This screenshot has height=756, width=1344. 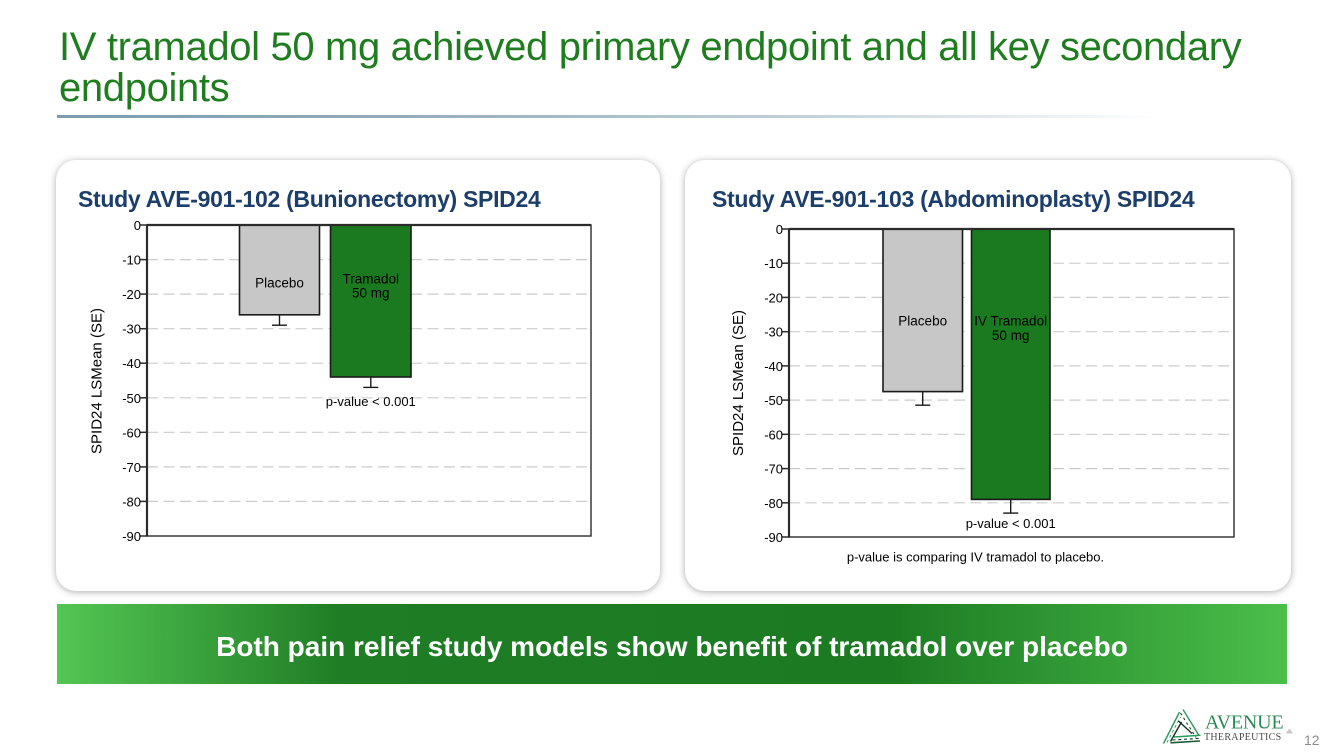 I want to click on svg-text: AVENUE, so click(x=1244, y=722).